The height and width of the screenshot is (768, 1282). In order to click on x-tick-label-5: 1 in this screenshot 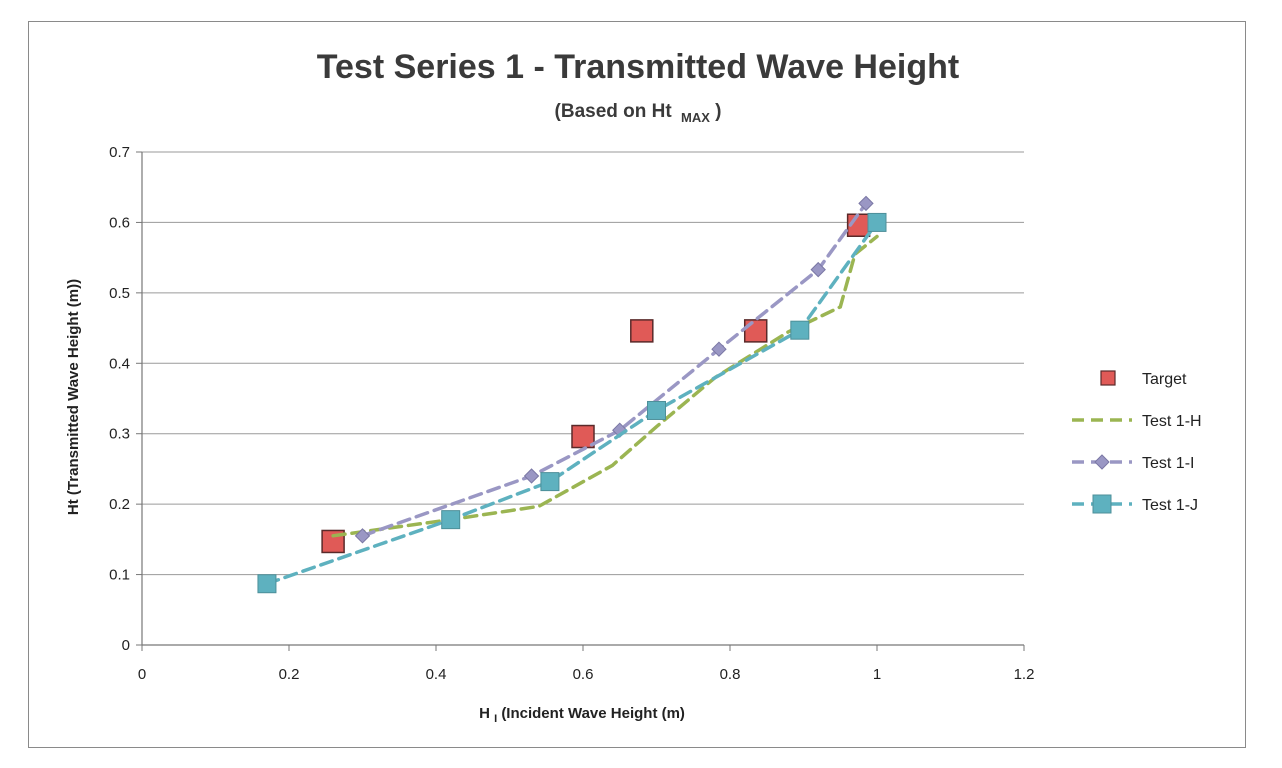, I will do `click(877, 674)`.